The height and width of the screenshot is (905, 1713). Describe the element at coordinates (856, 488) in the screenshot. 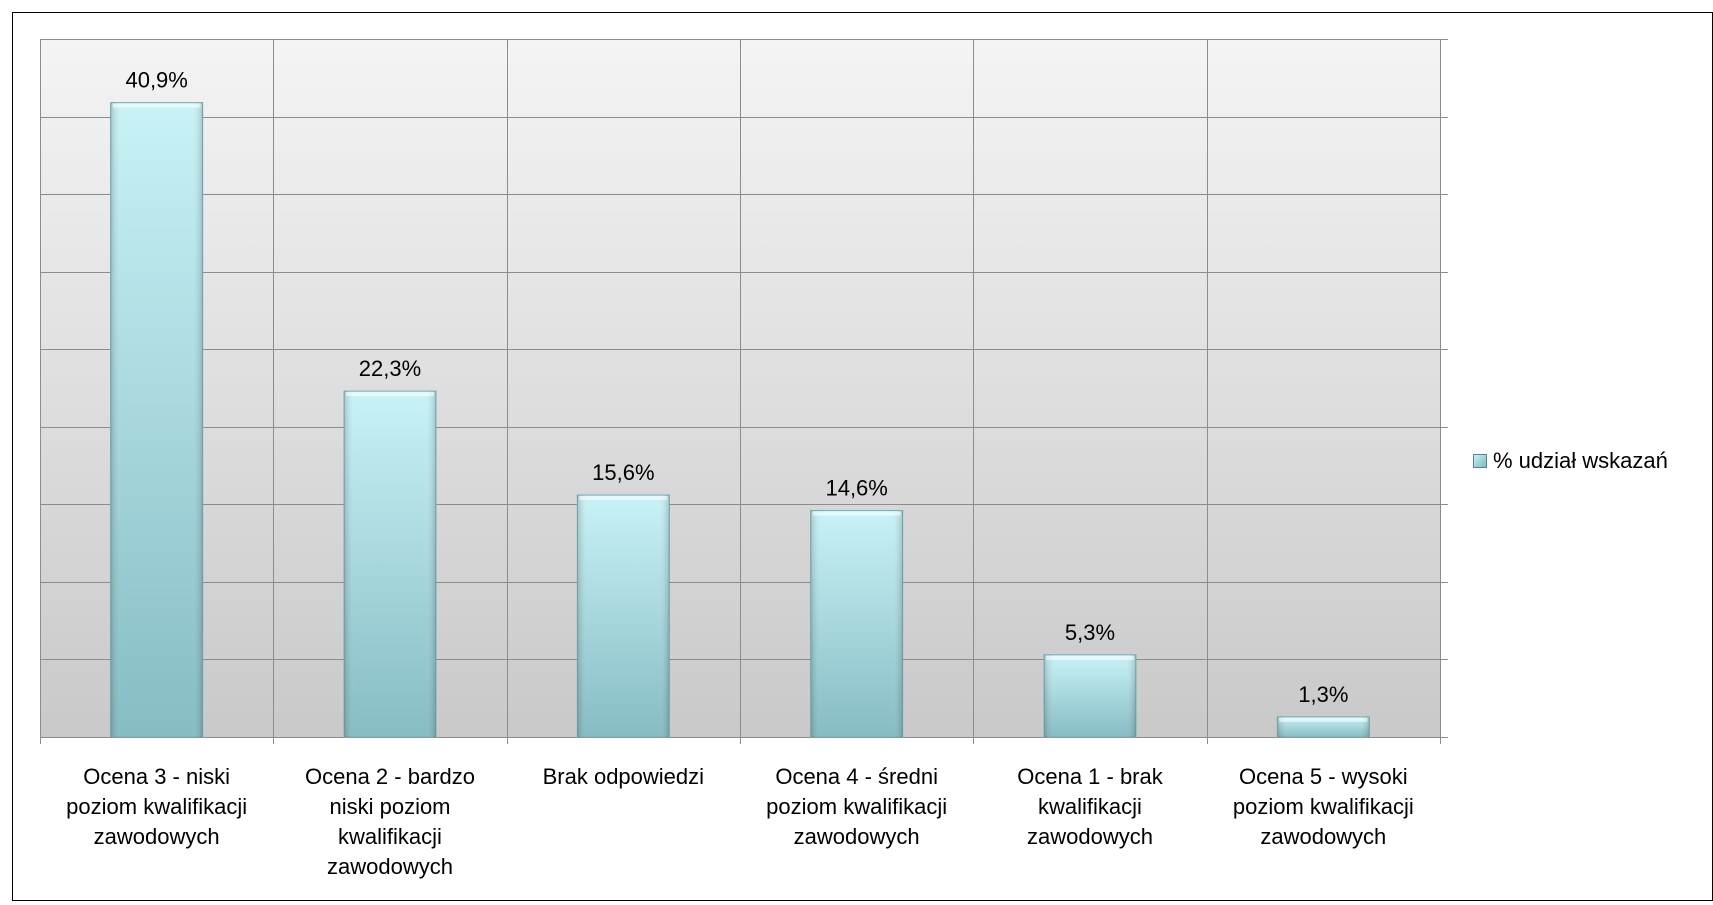

I see `data-label: 14,6%` at that location.